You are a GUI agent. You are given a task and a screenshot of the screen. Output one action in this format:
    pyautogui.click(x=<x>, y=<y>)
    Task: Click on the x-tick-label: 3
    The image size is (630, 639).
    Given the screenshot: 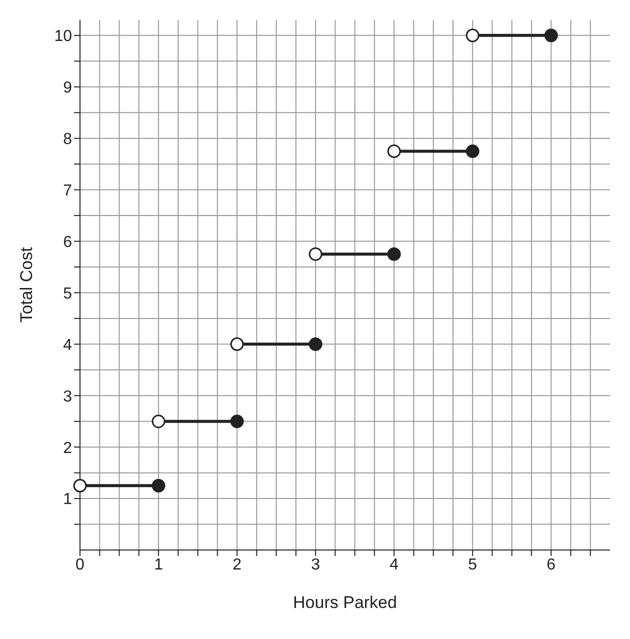 What is the action you would take?
    pyautogui.click(x=315, y=565)
    